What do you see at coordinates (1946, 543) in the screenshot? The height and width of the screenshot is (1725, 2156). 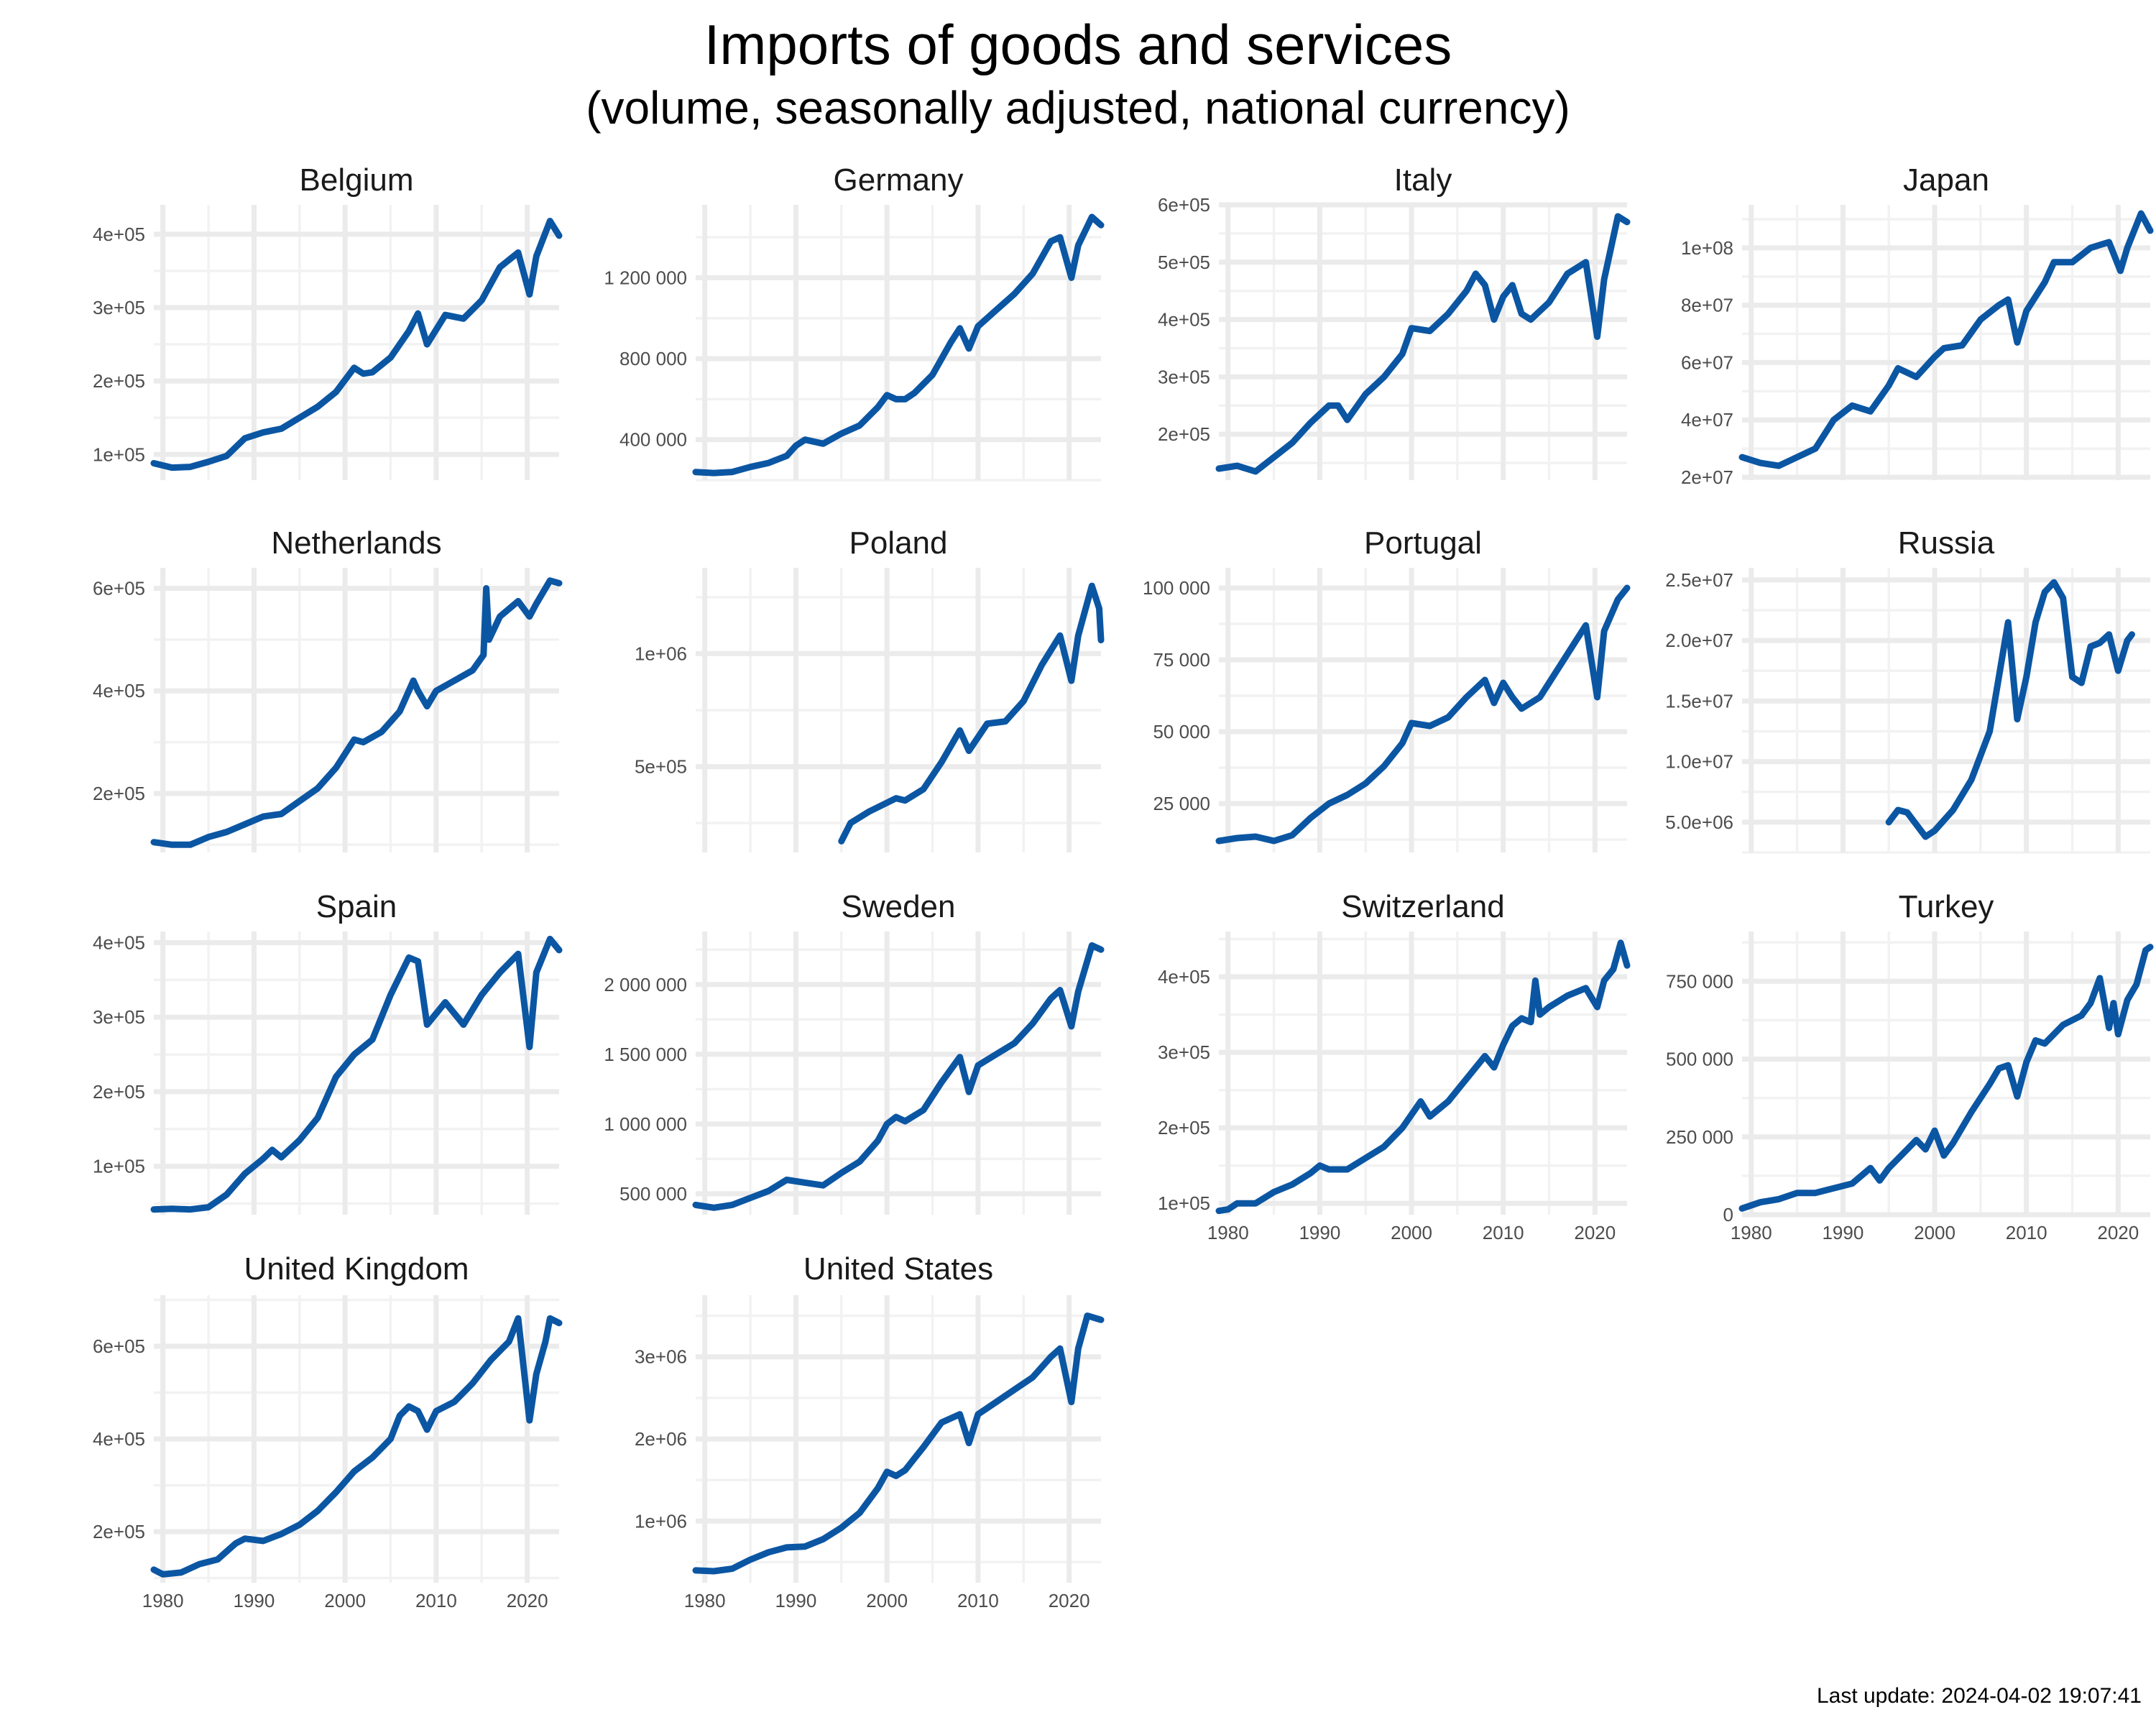 I see `panel-title: Russia` at bounding box center [1946, 543].